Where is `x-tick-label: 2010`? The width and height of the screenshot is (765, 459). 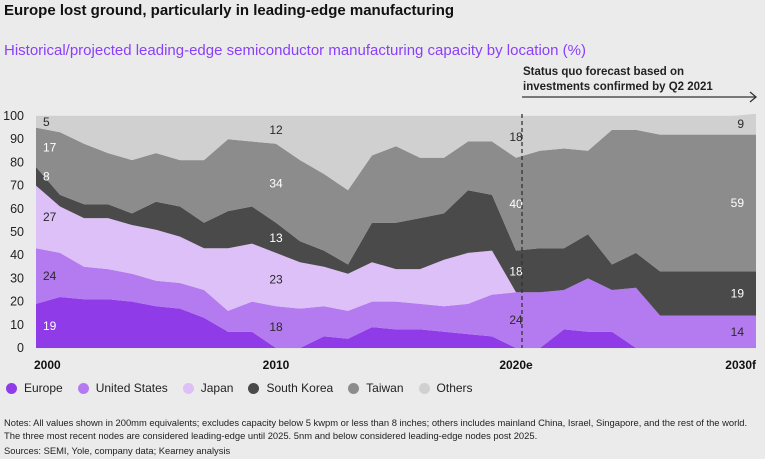
x-tick-label: 2010 is located at coordinates (276, 365).